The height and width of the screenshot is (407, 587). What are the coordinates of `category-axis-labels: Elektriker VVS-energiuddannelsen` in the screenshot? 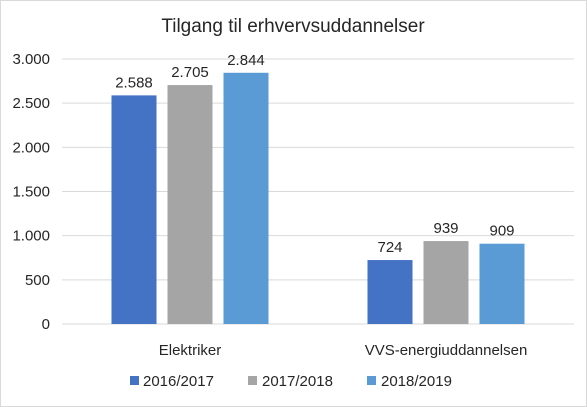 It's located at (343, 350).